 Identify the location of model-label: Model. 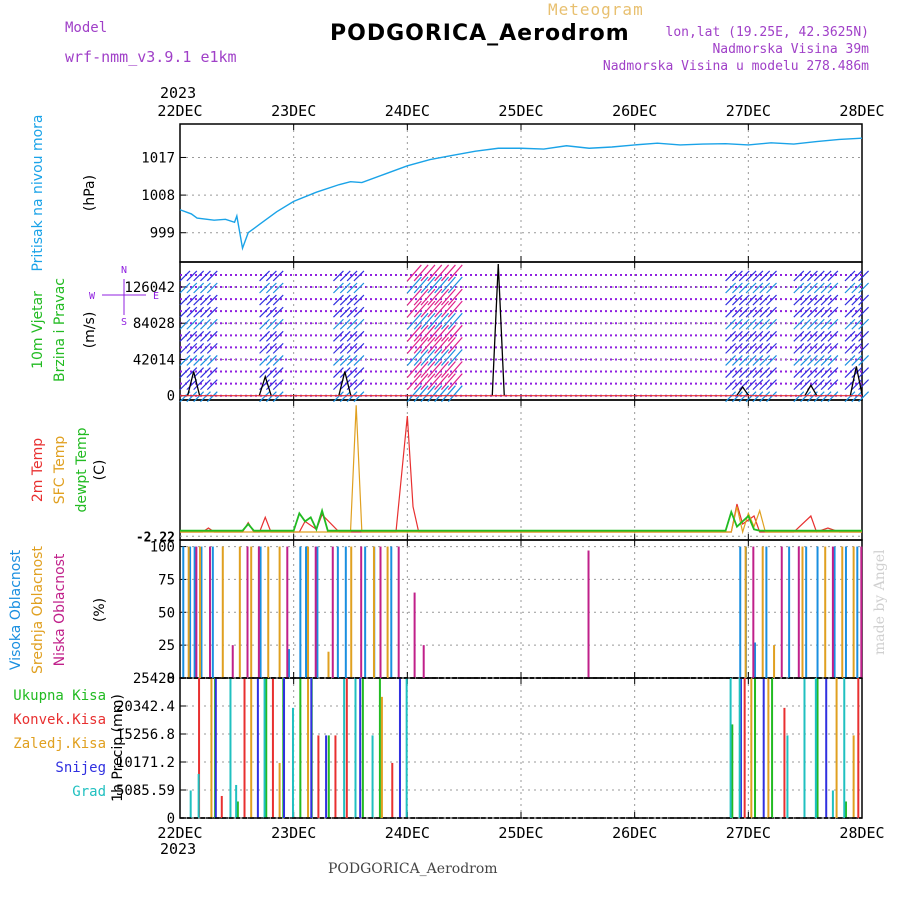
(86, 28).